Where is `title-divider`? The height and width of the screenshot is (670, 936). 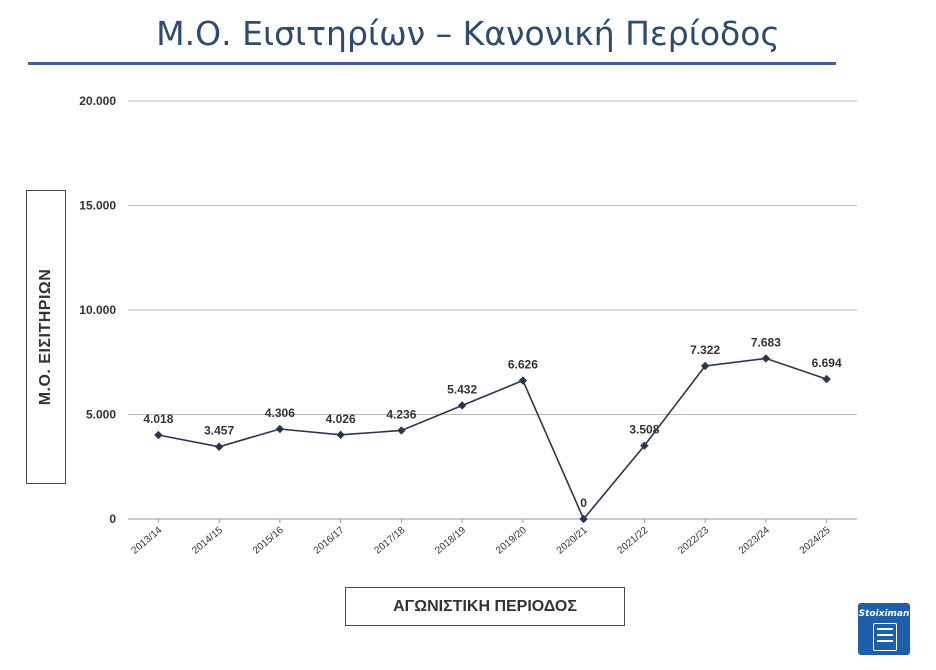
title-divider is located at coordinates (432, 63).